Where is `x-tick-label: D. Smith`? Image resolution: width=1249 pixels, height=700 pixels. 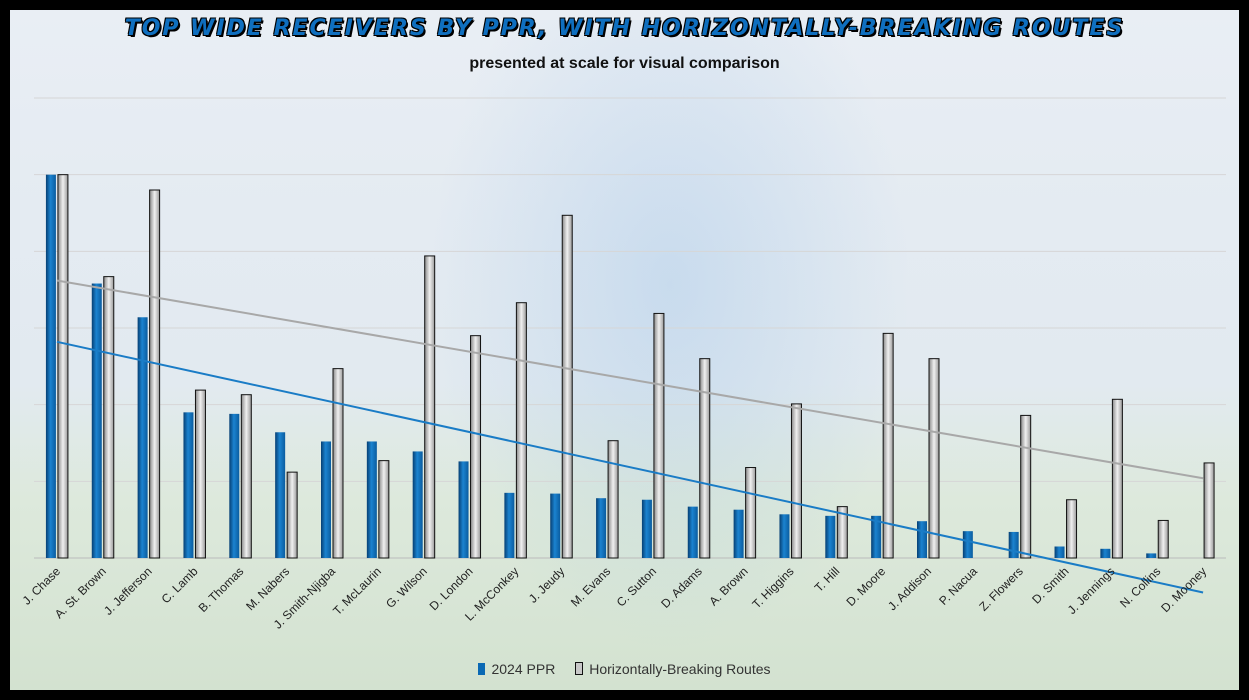 x-tick-label: D. Smith is located at coordinates (1050, 585).